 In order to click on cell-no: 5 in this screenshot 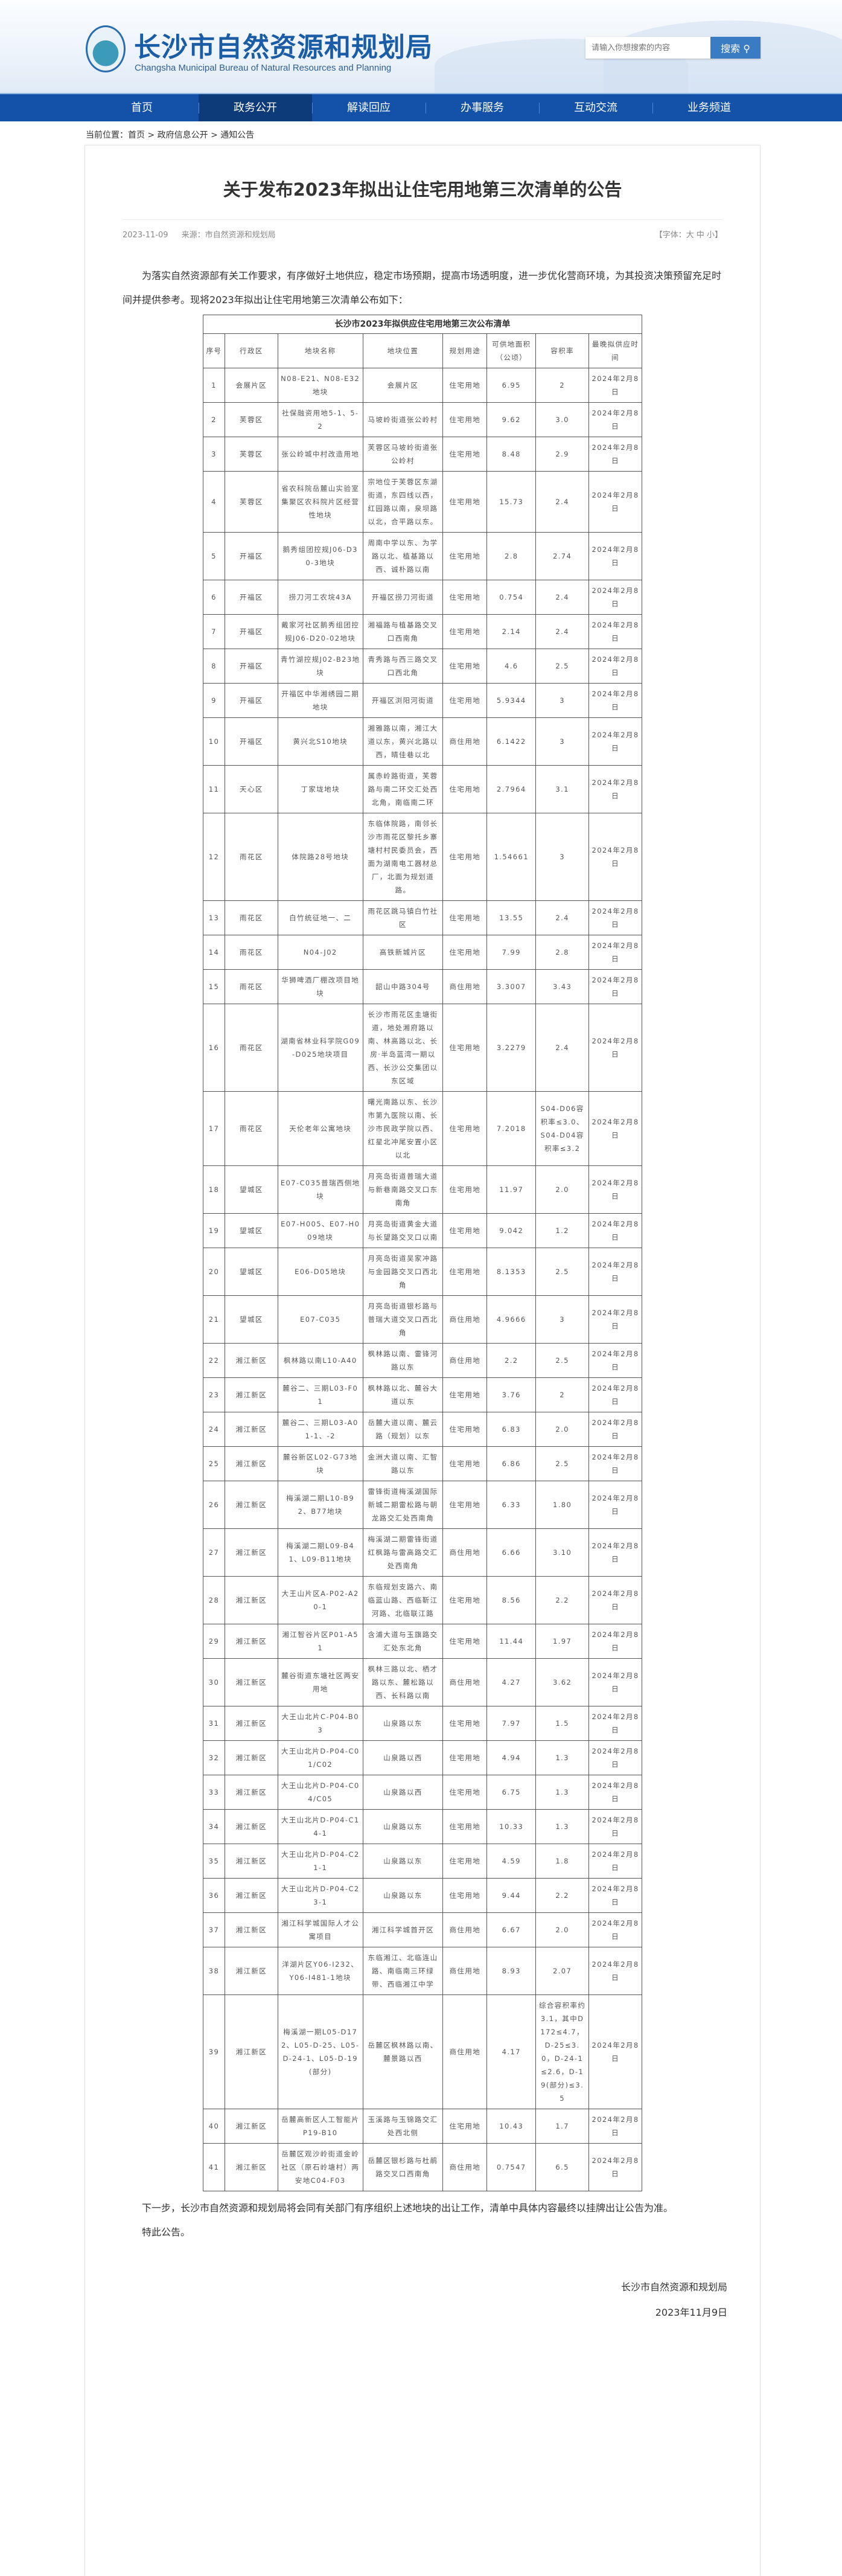, I will do `click(214, 556)`.